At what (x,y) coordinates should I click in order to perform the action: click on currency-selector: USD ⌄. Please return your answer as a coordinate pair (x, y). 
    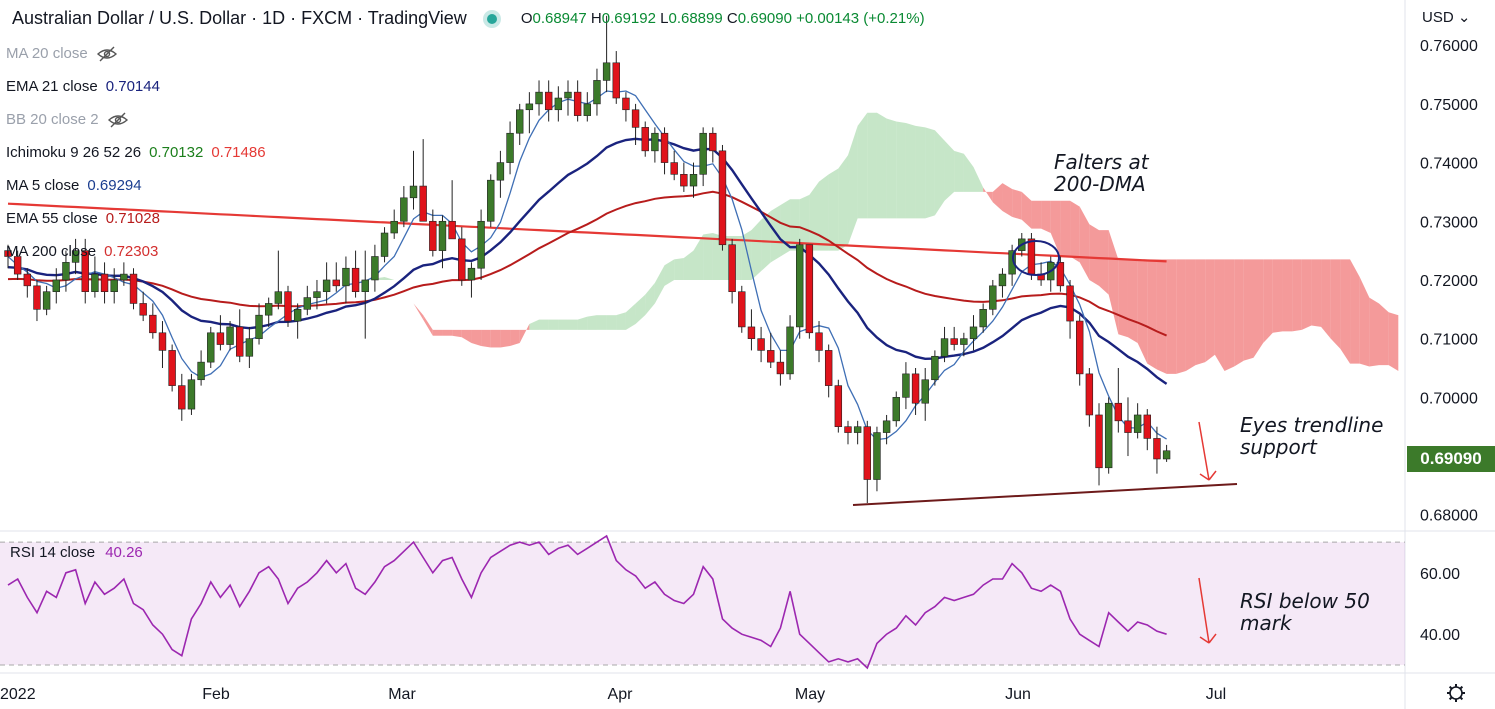
    Looking at the image, I should click on (1446, 17).